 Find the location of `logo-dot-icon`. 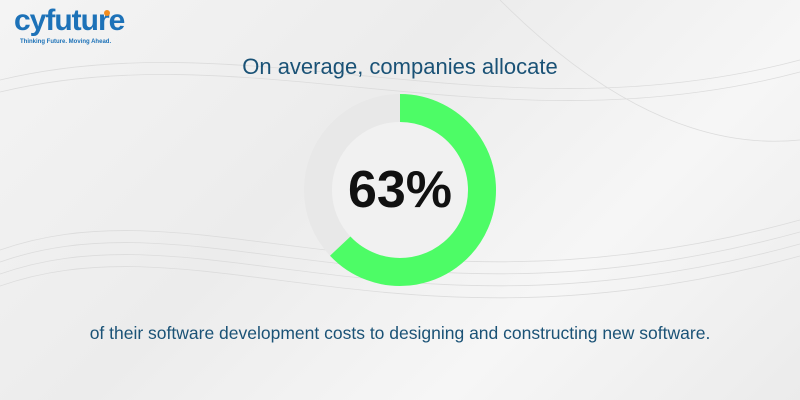

logo-dot-icon is located at coordinates (107, 13).